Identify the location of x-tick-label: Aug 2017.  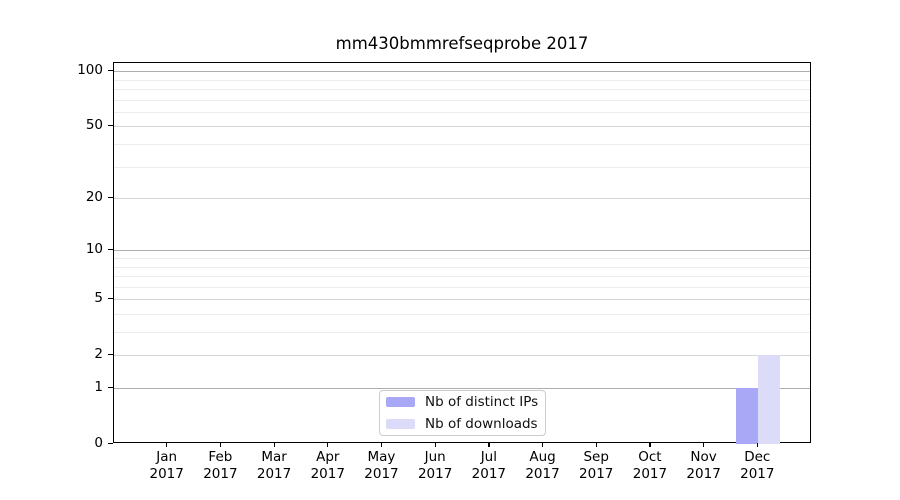
(542, 465).